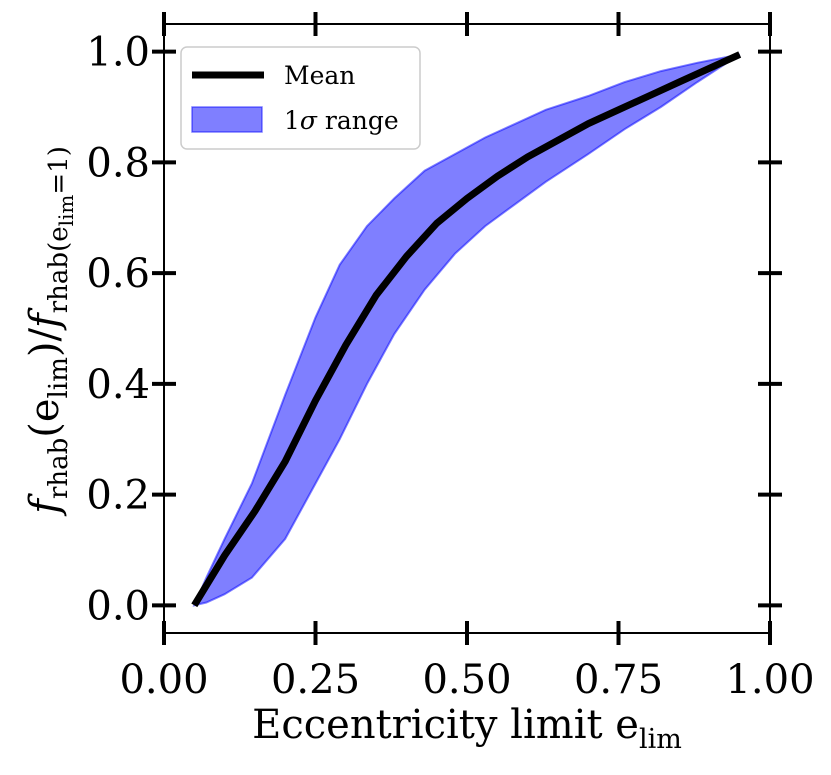 This screenshot has width=831, height=775. What do you see at coordinates (118, 53) in the screenshot?
I see `y-tick-label: 1.0` at bounding box center [118, 53].